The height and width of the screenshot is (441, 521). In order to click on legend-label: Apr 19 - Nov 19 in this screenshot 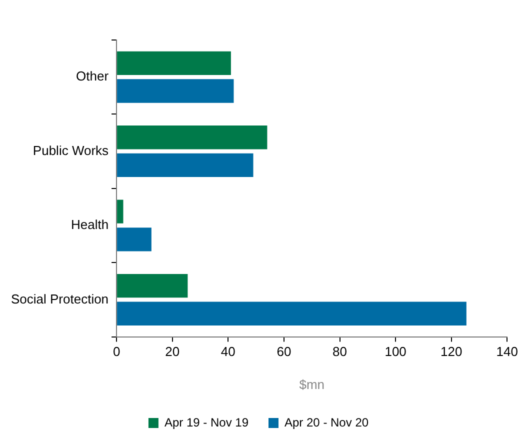, I will do `click(206, 422)`.